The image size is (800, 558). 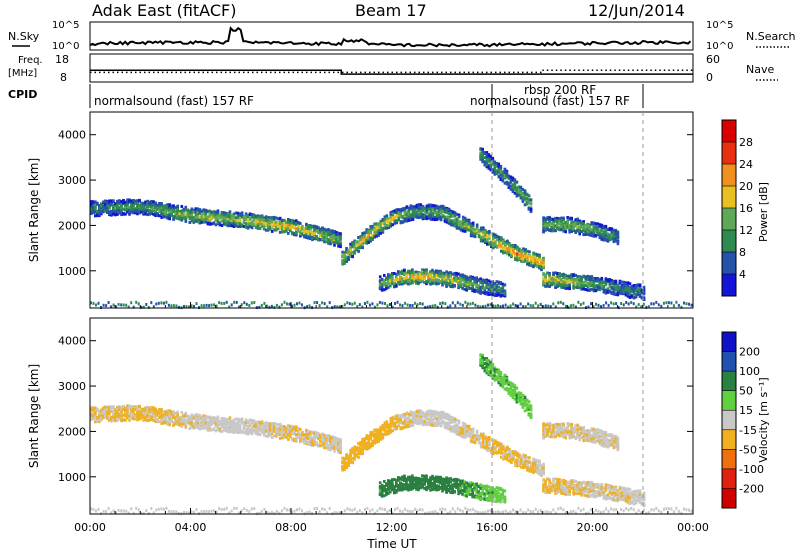 I want to click on power-y-tick-label: 2000, so click(x=72, y=225).